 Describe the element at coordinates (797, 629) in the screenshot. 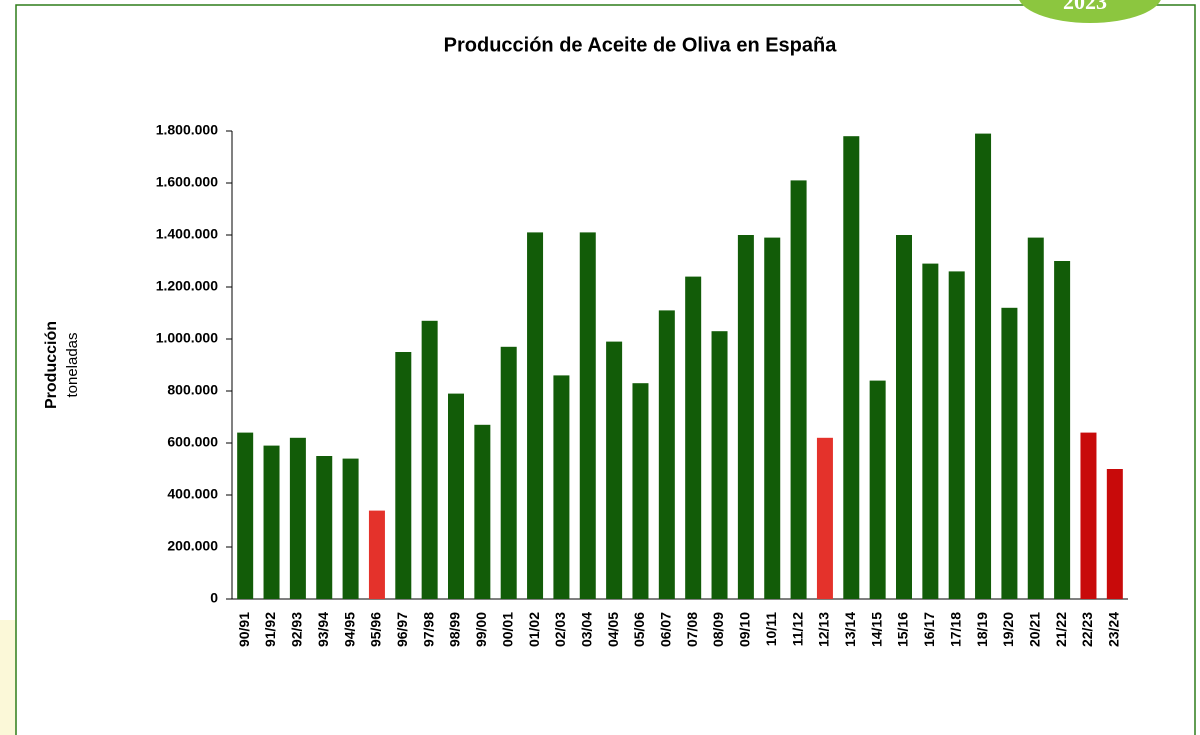

I see `x-tick-label: 11/12` at that location.